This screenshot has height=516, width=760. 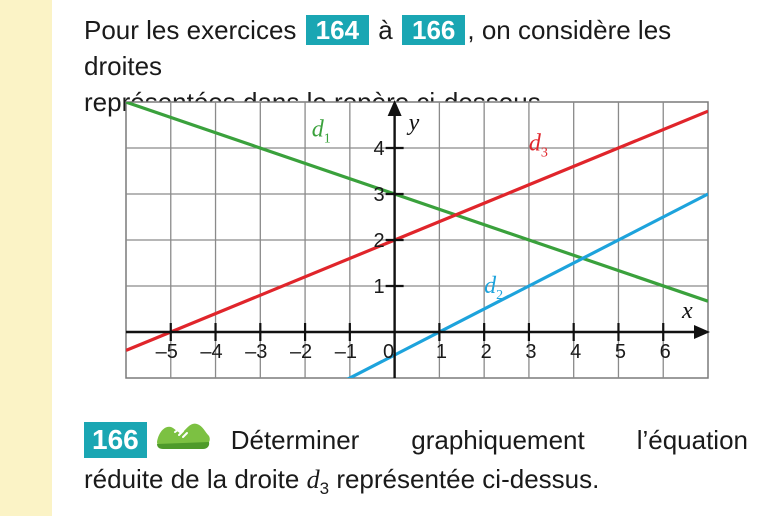 What do you see at coordinates (388, 352) in the screenshot?
I see `x-tick-label: 0` at bounding box center [388, 352].